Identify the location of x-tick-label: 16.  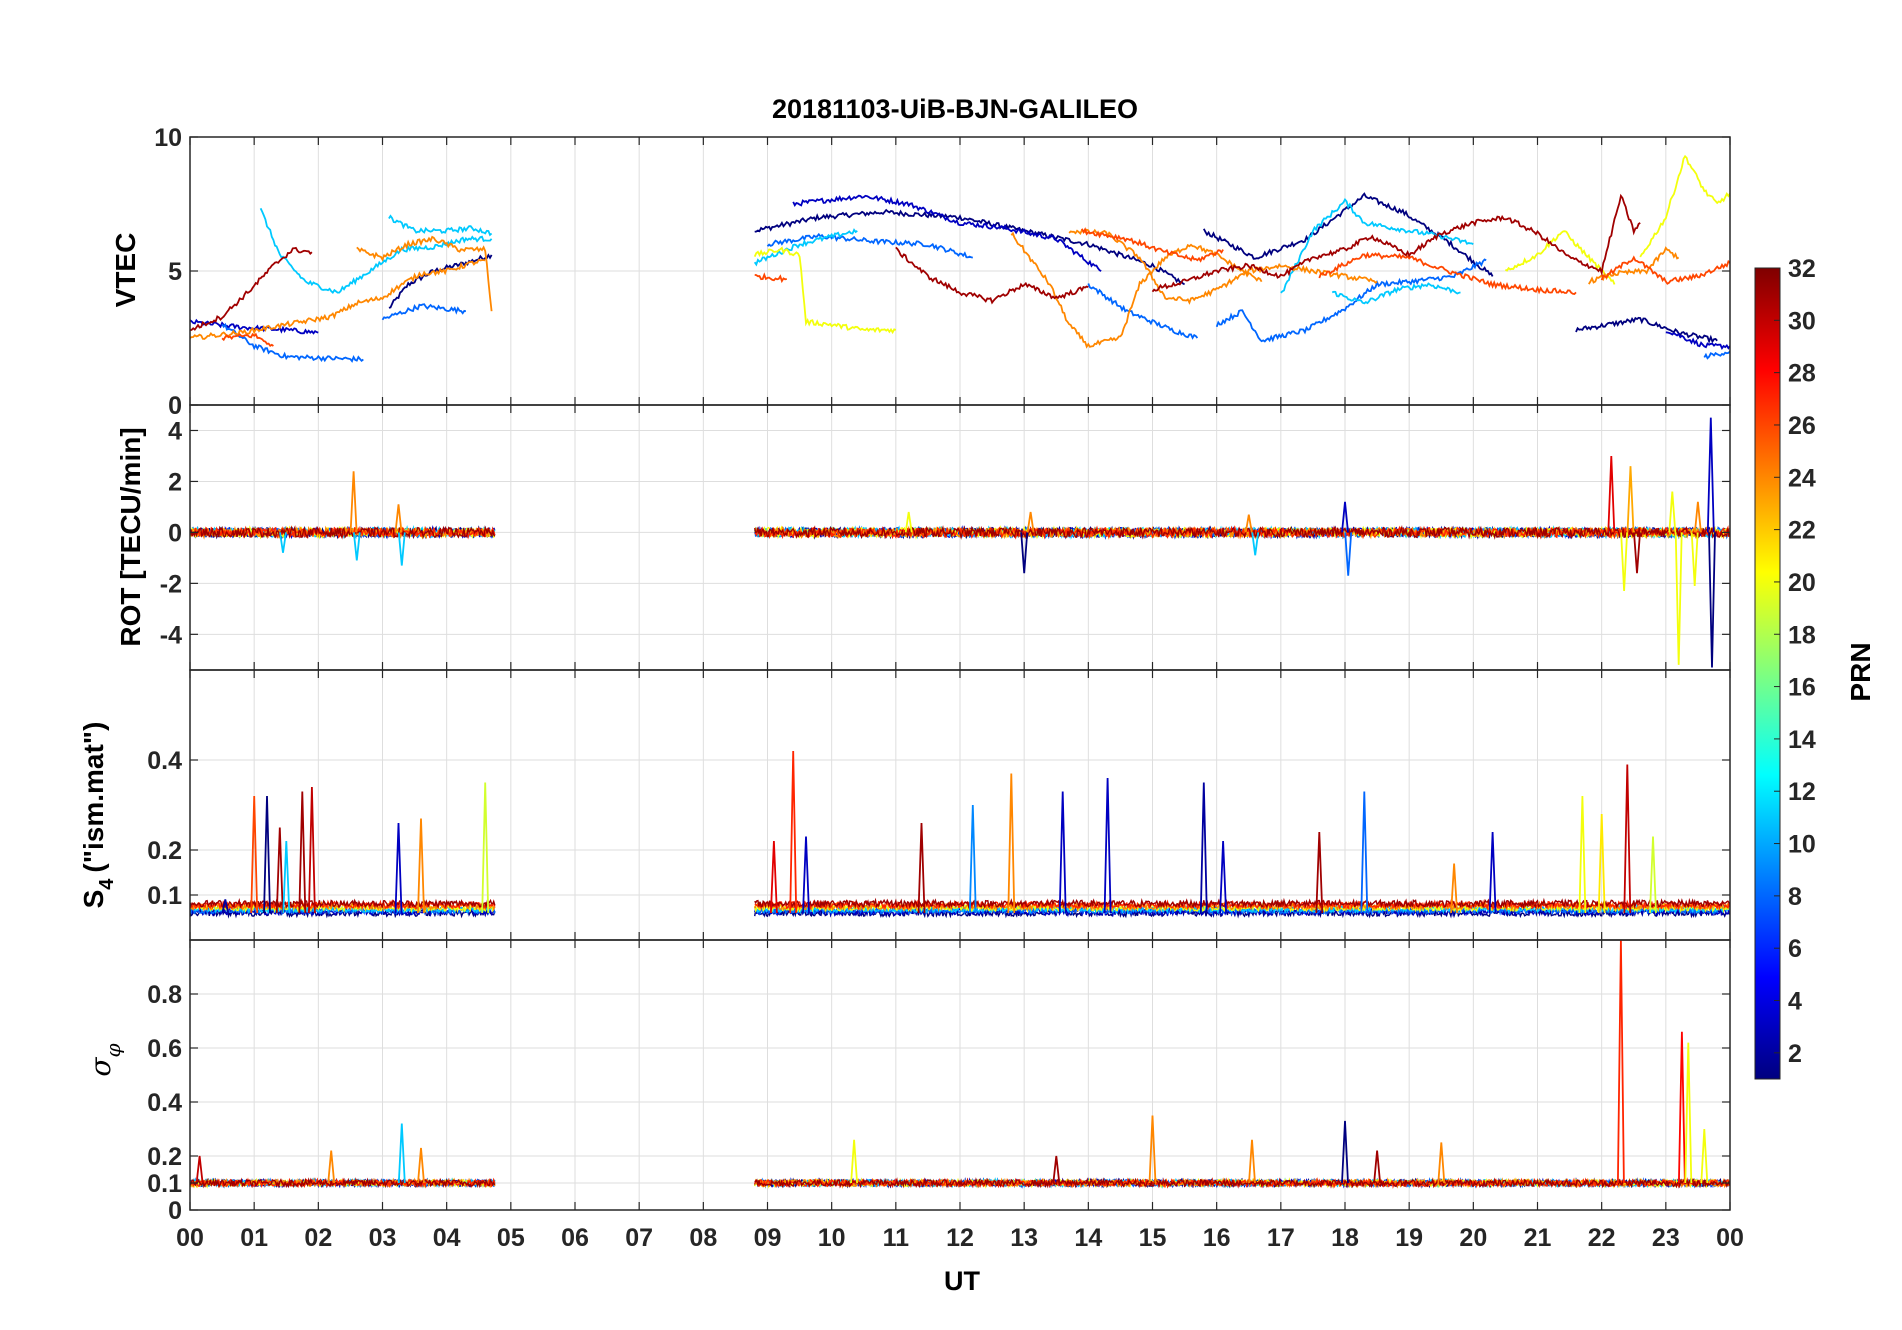
(1217, 1238).